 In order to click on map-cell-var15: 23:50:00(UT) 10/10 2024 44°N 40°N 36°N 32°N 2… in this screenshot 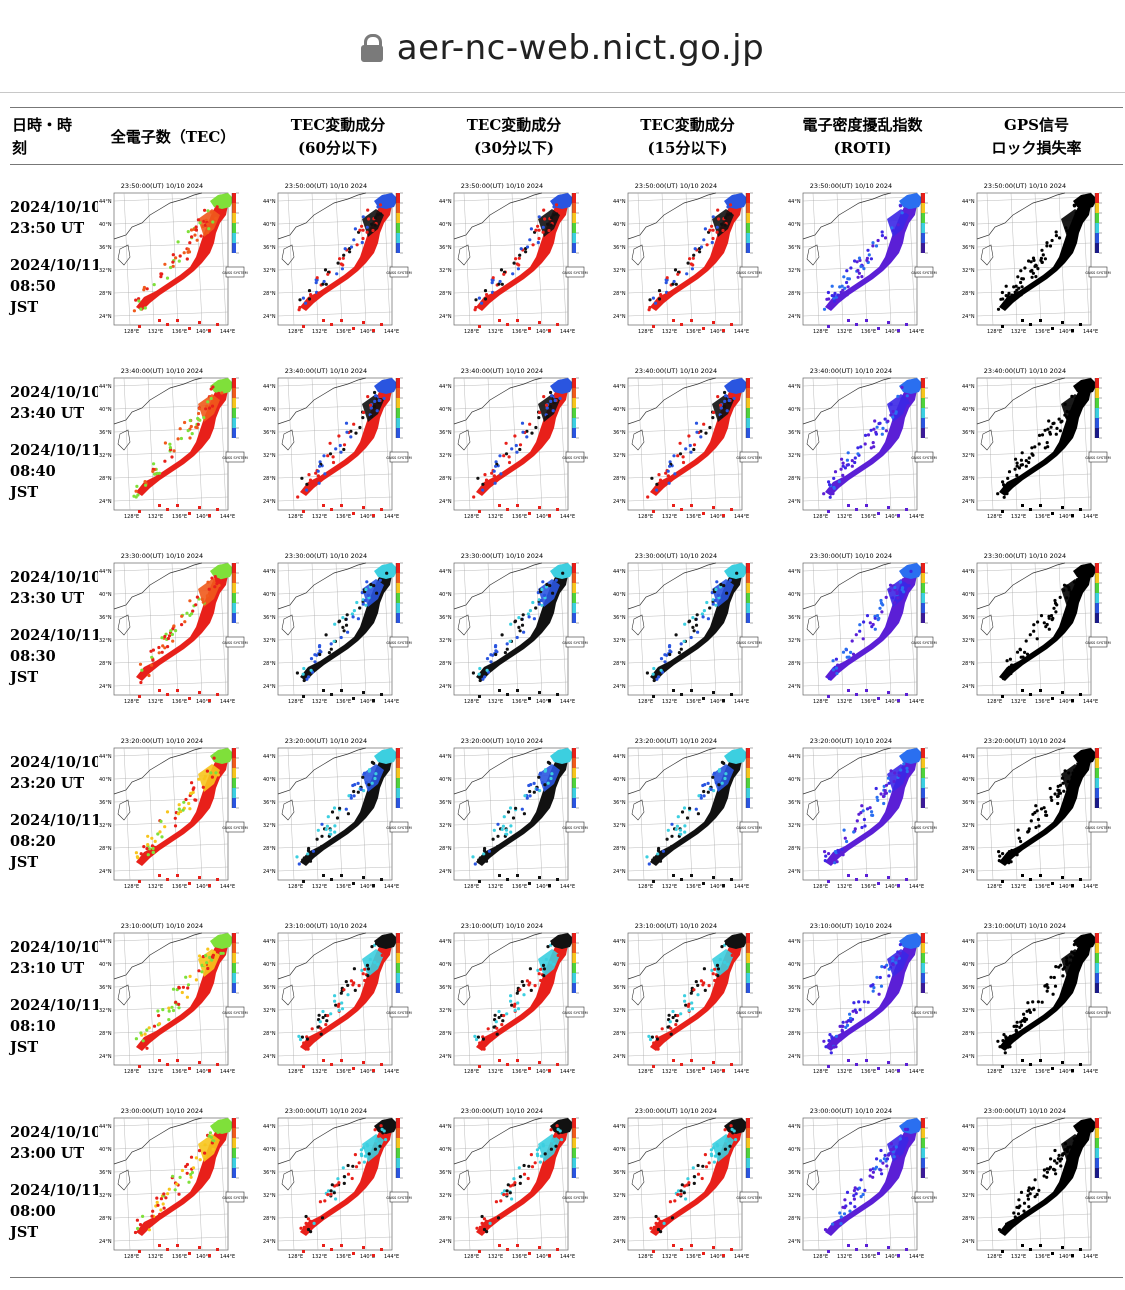, I will do `click(687, 258)`.